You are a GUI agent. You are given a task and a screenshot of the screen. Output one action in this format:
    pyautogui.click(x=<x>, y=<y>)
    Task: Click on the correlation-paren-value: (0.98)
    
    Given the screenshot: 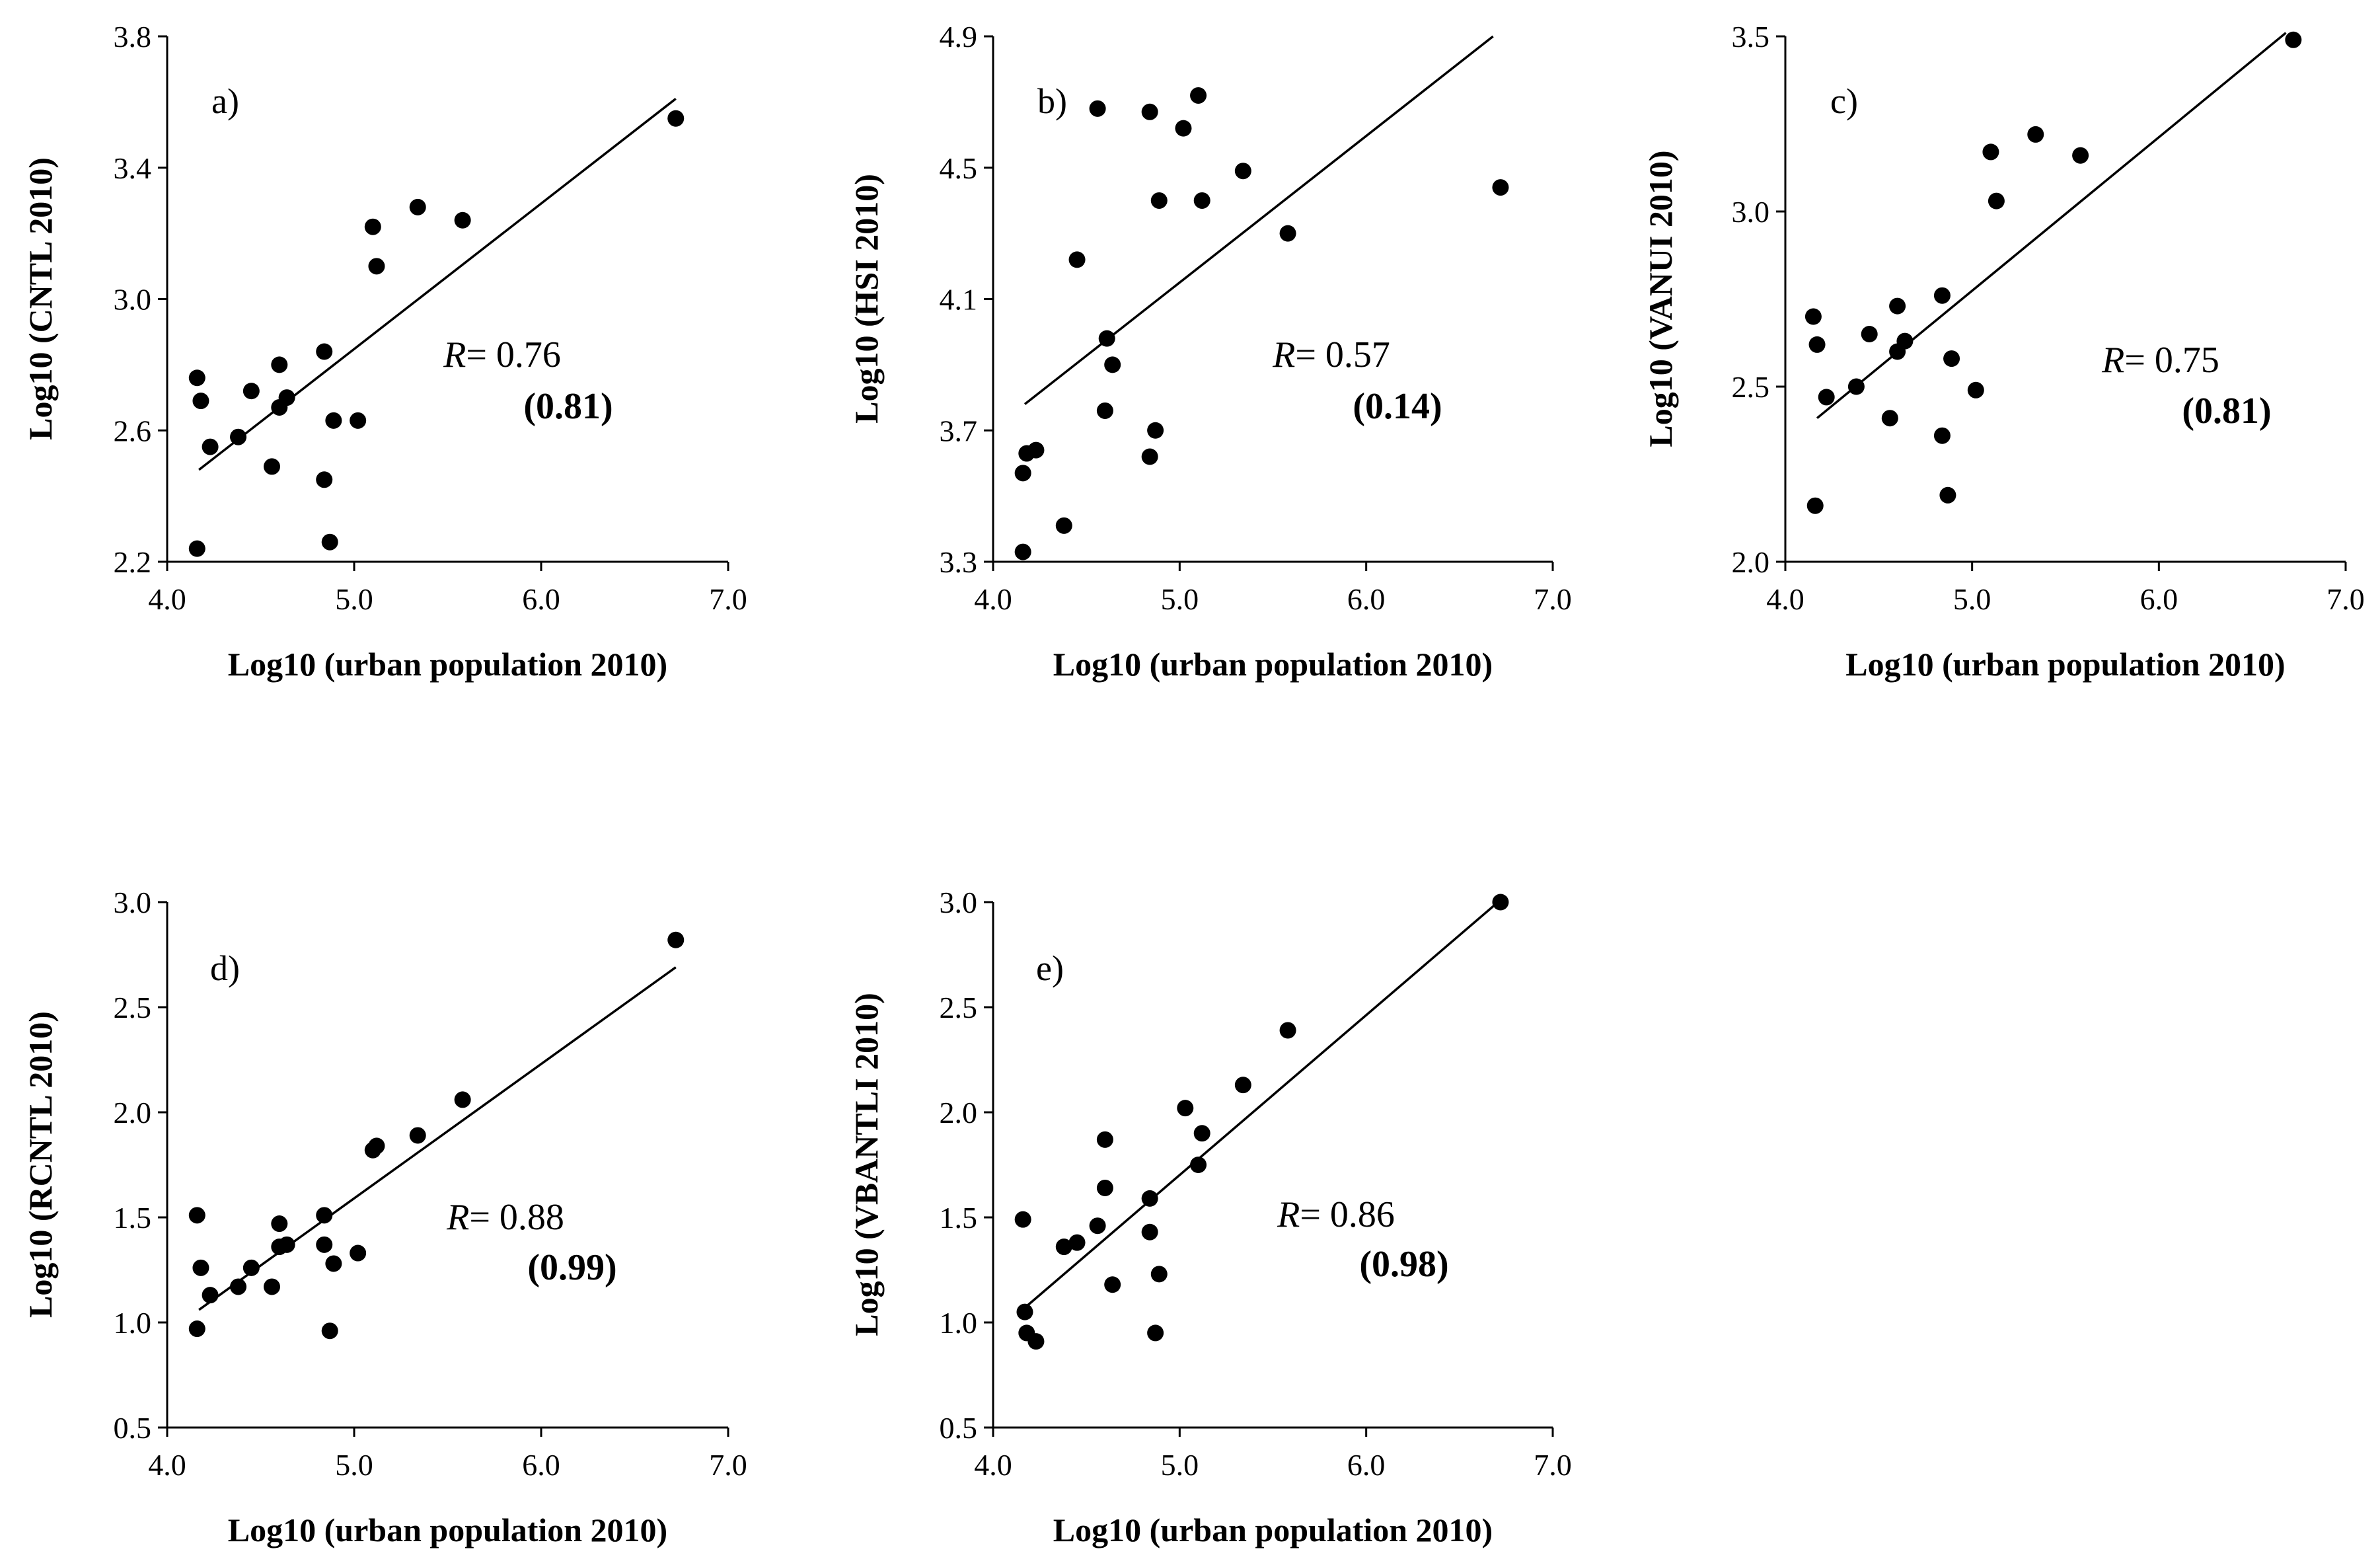 What is the action you would take?
    pyautogui.click(x=1403, y=1264)
    